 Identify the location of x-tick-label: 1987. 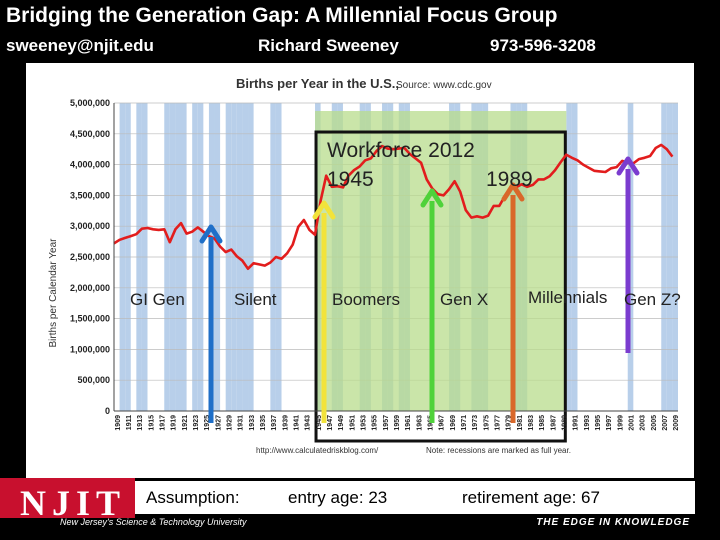
(553, 423).